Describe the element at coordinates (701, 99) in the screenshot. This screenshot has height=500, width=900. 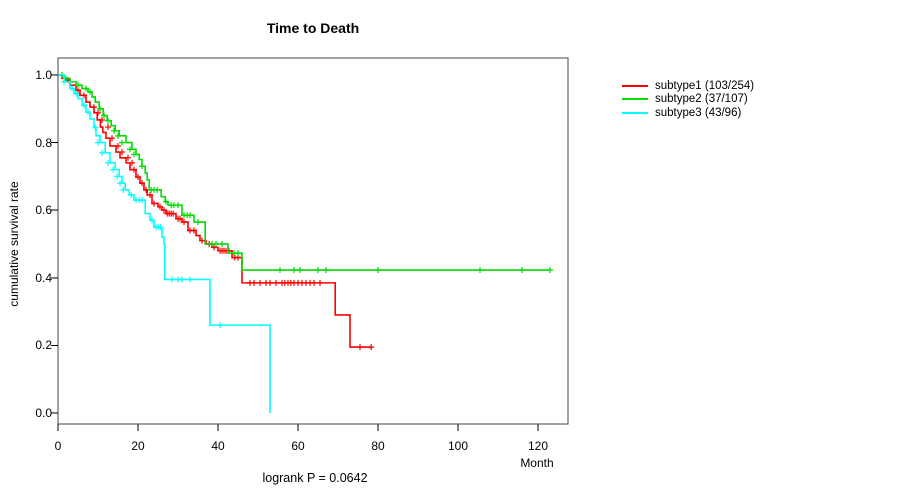
I see `legend-label: subtype2 (37/107)` at that location.